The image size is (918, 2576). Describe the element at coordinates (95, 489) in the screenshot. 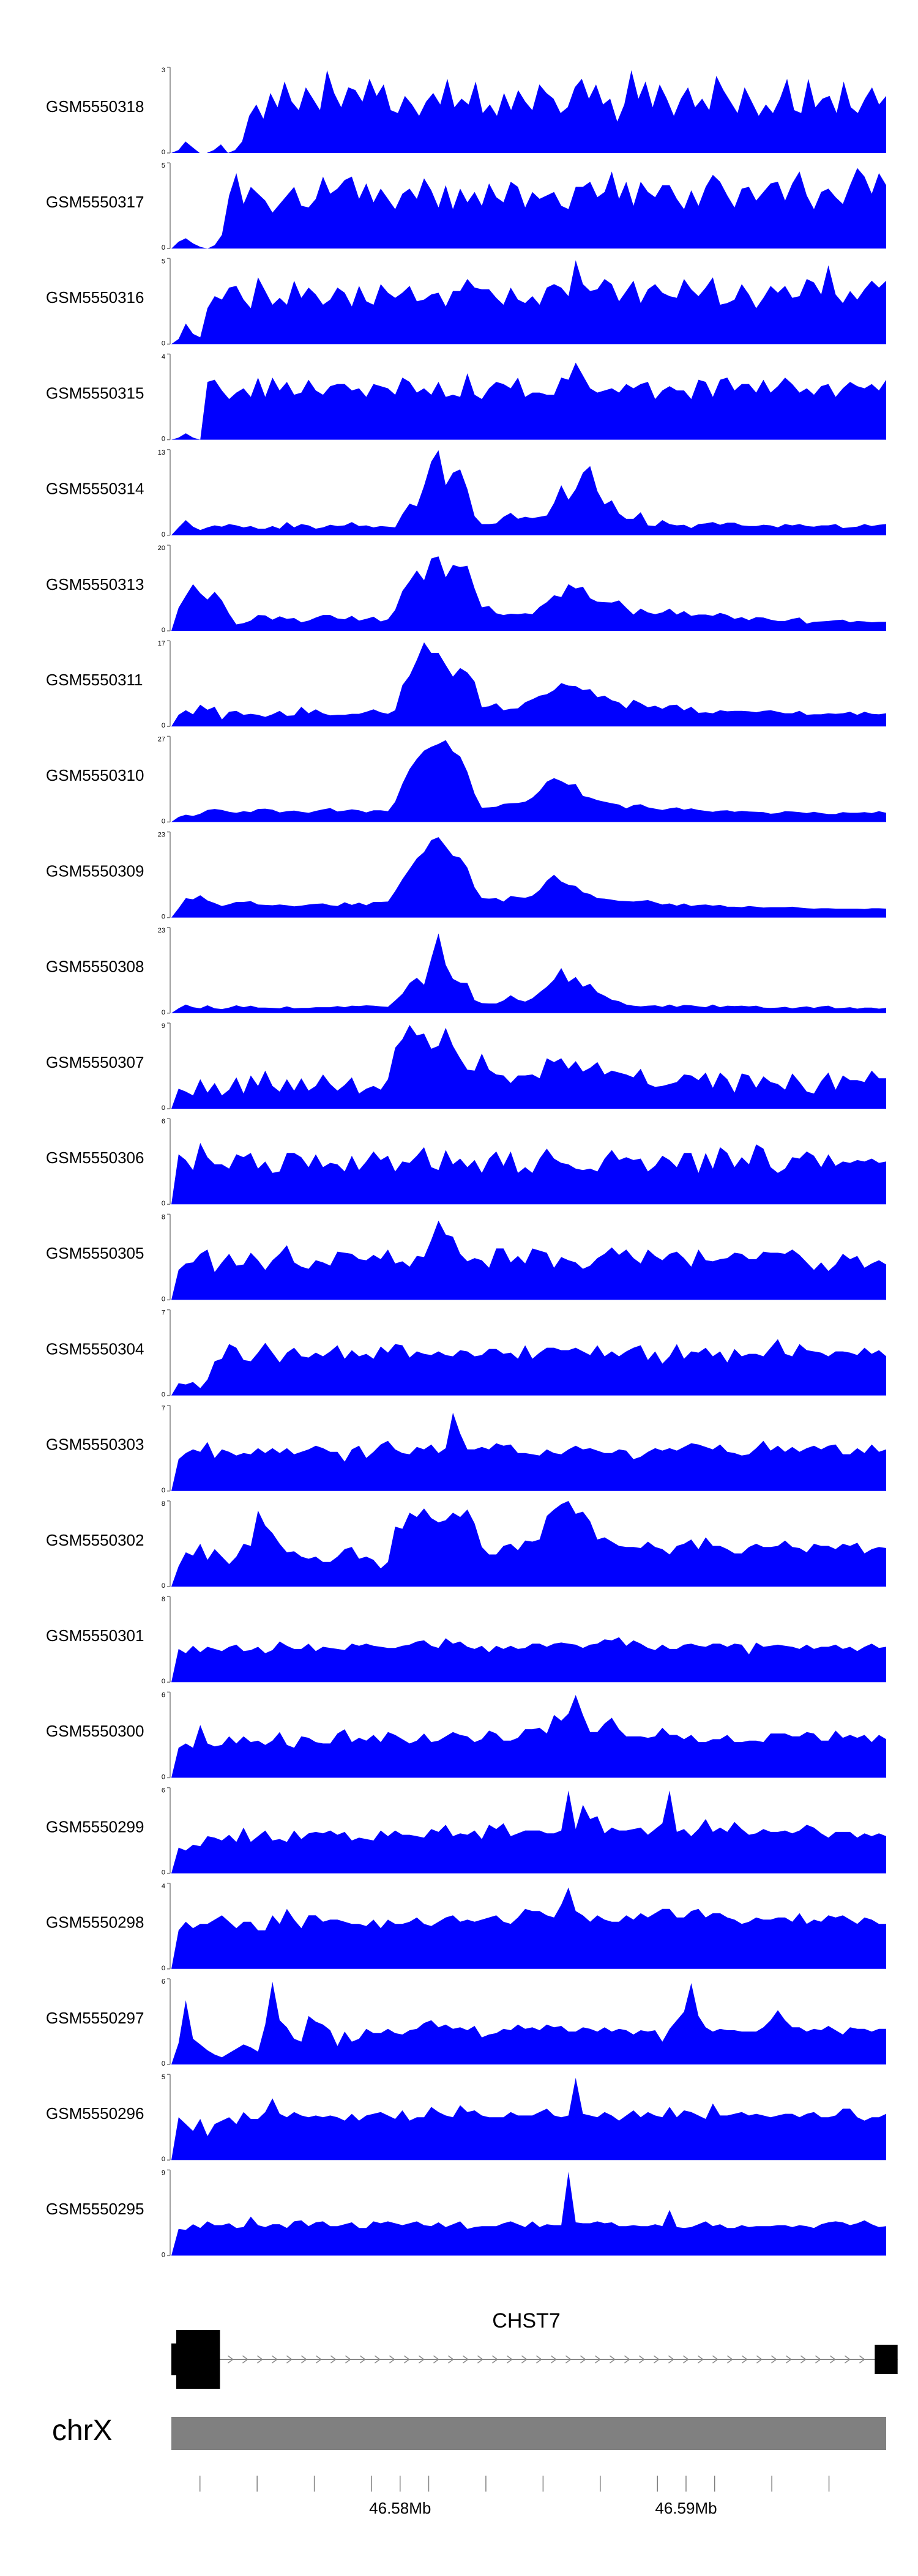

I see `track-label: GSM5550314` at that location.